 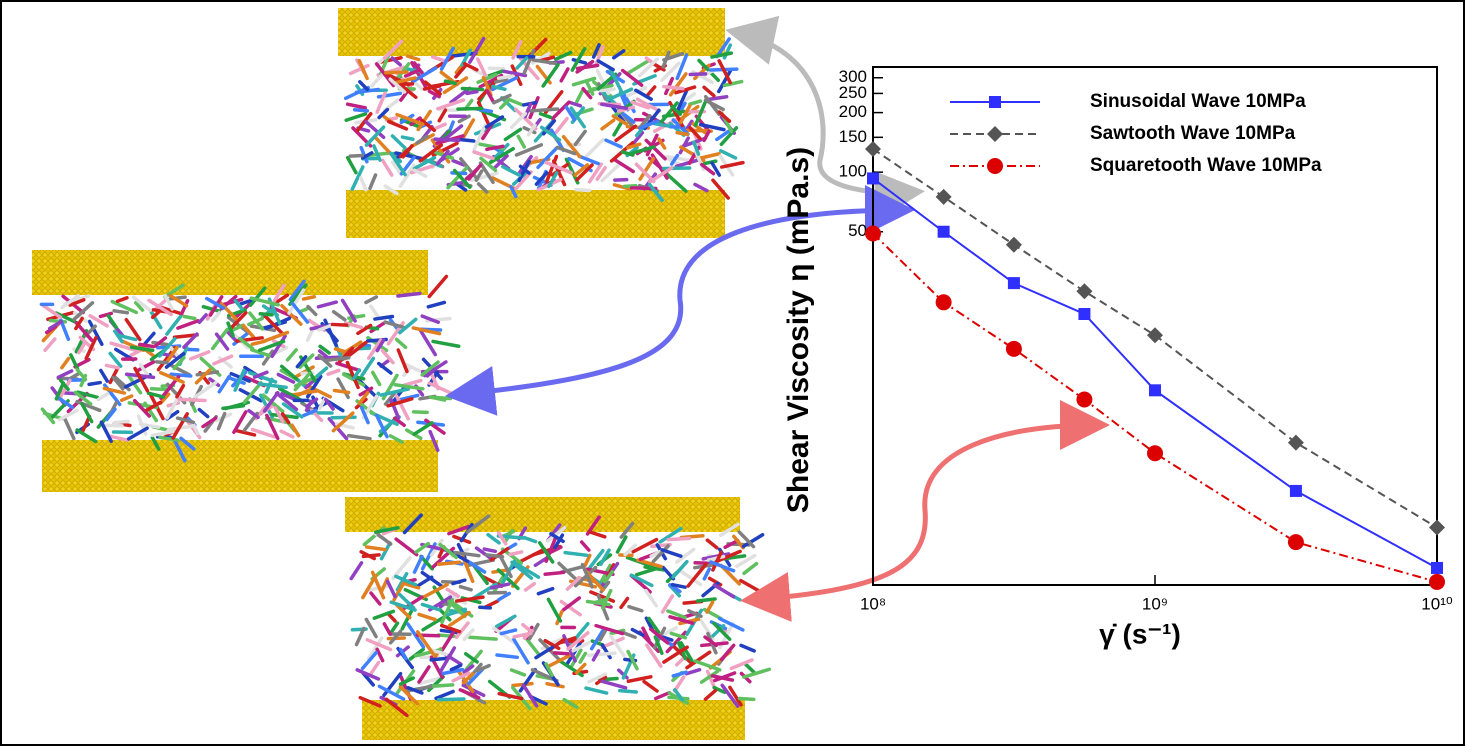 What do you see at coordinates (1140, 633) in the screenshot?
I see `x-axis-label: γ̇ (s⁻¹)` at bounding box center [1140, 633].